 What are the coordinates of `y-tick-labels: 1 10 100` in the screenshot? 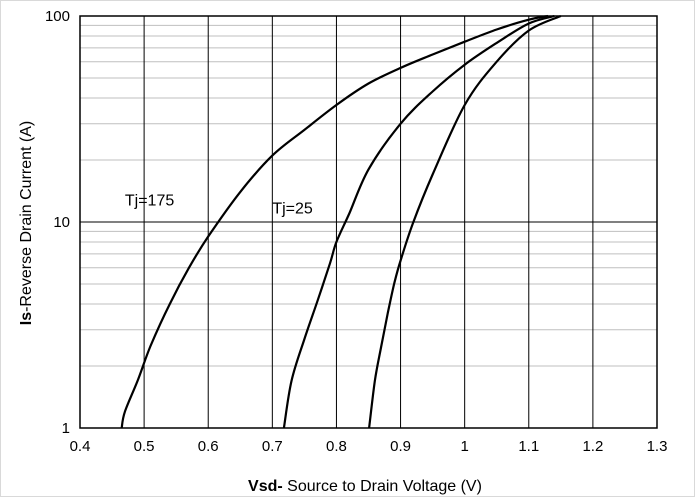 It's located at (57, 222).